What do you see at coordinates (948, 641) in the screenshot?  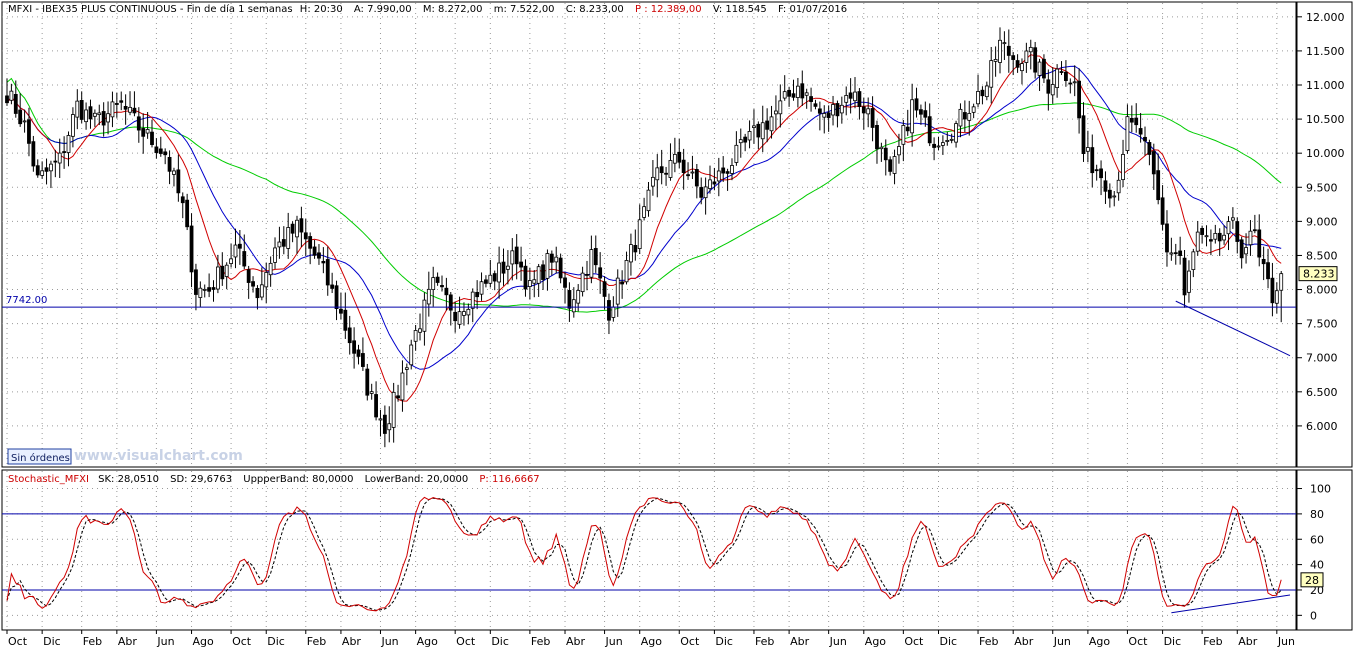 I see `x-tick-label: Dic` at bounding box center [948, 641].